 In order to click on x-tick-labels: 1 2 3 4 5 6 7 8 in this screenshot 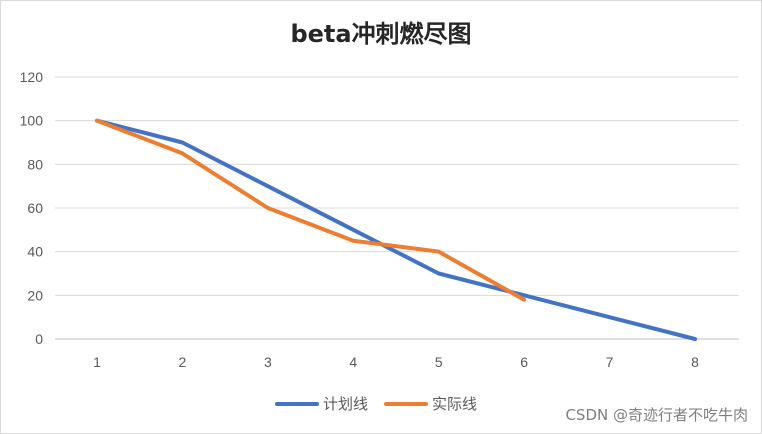, I will do `click(396, 362)`.